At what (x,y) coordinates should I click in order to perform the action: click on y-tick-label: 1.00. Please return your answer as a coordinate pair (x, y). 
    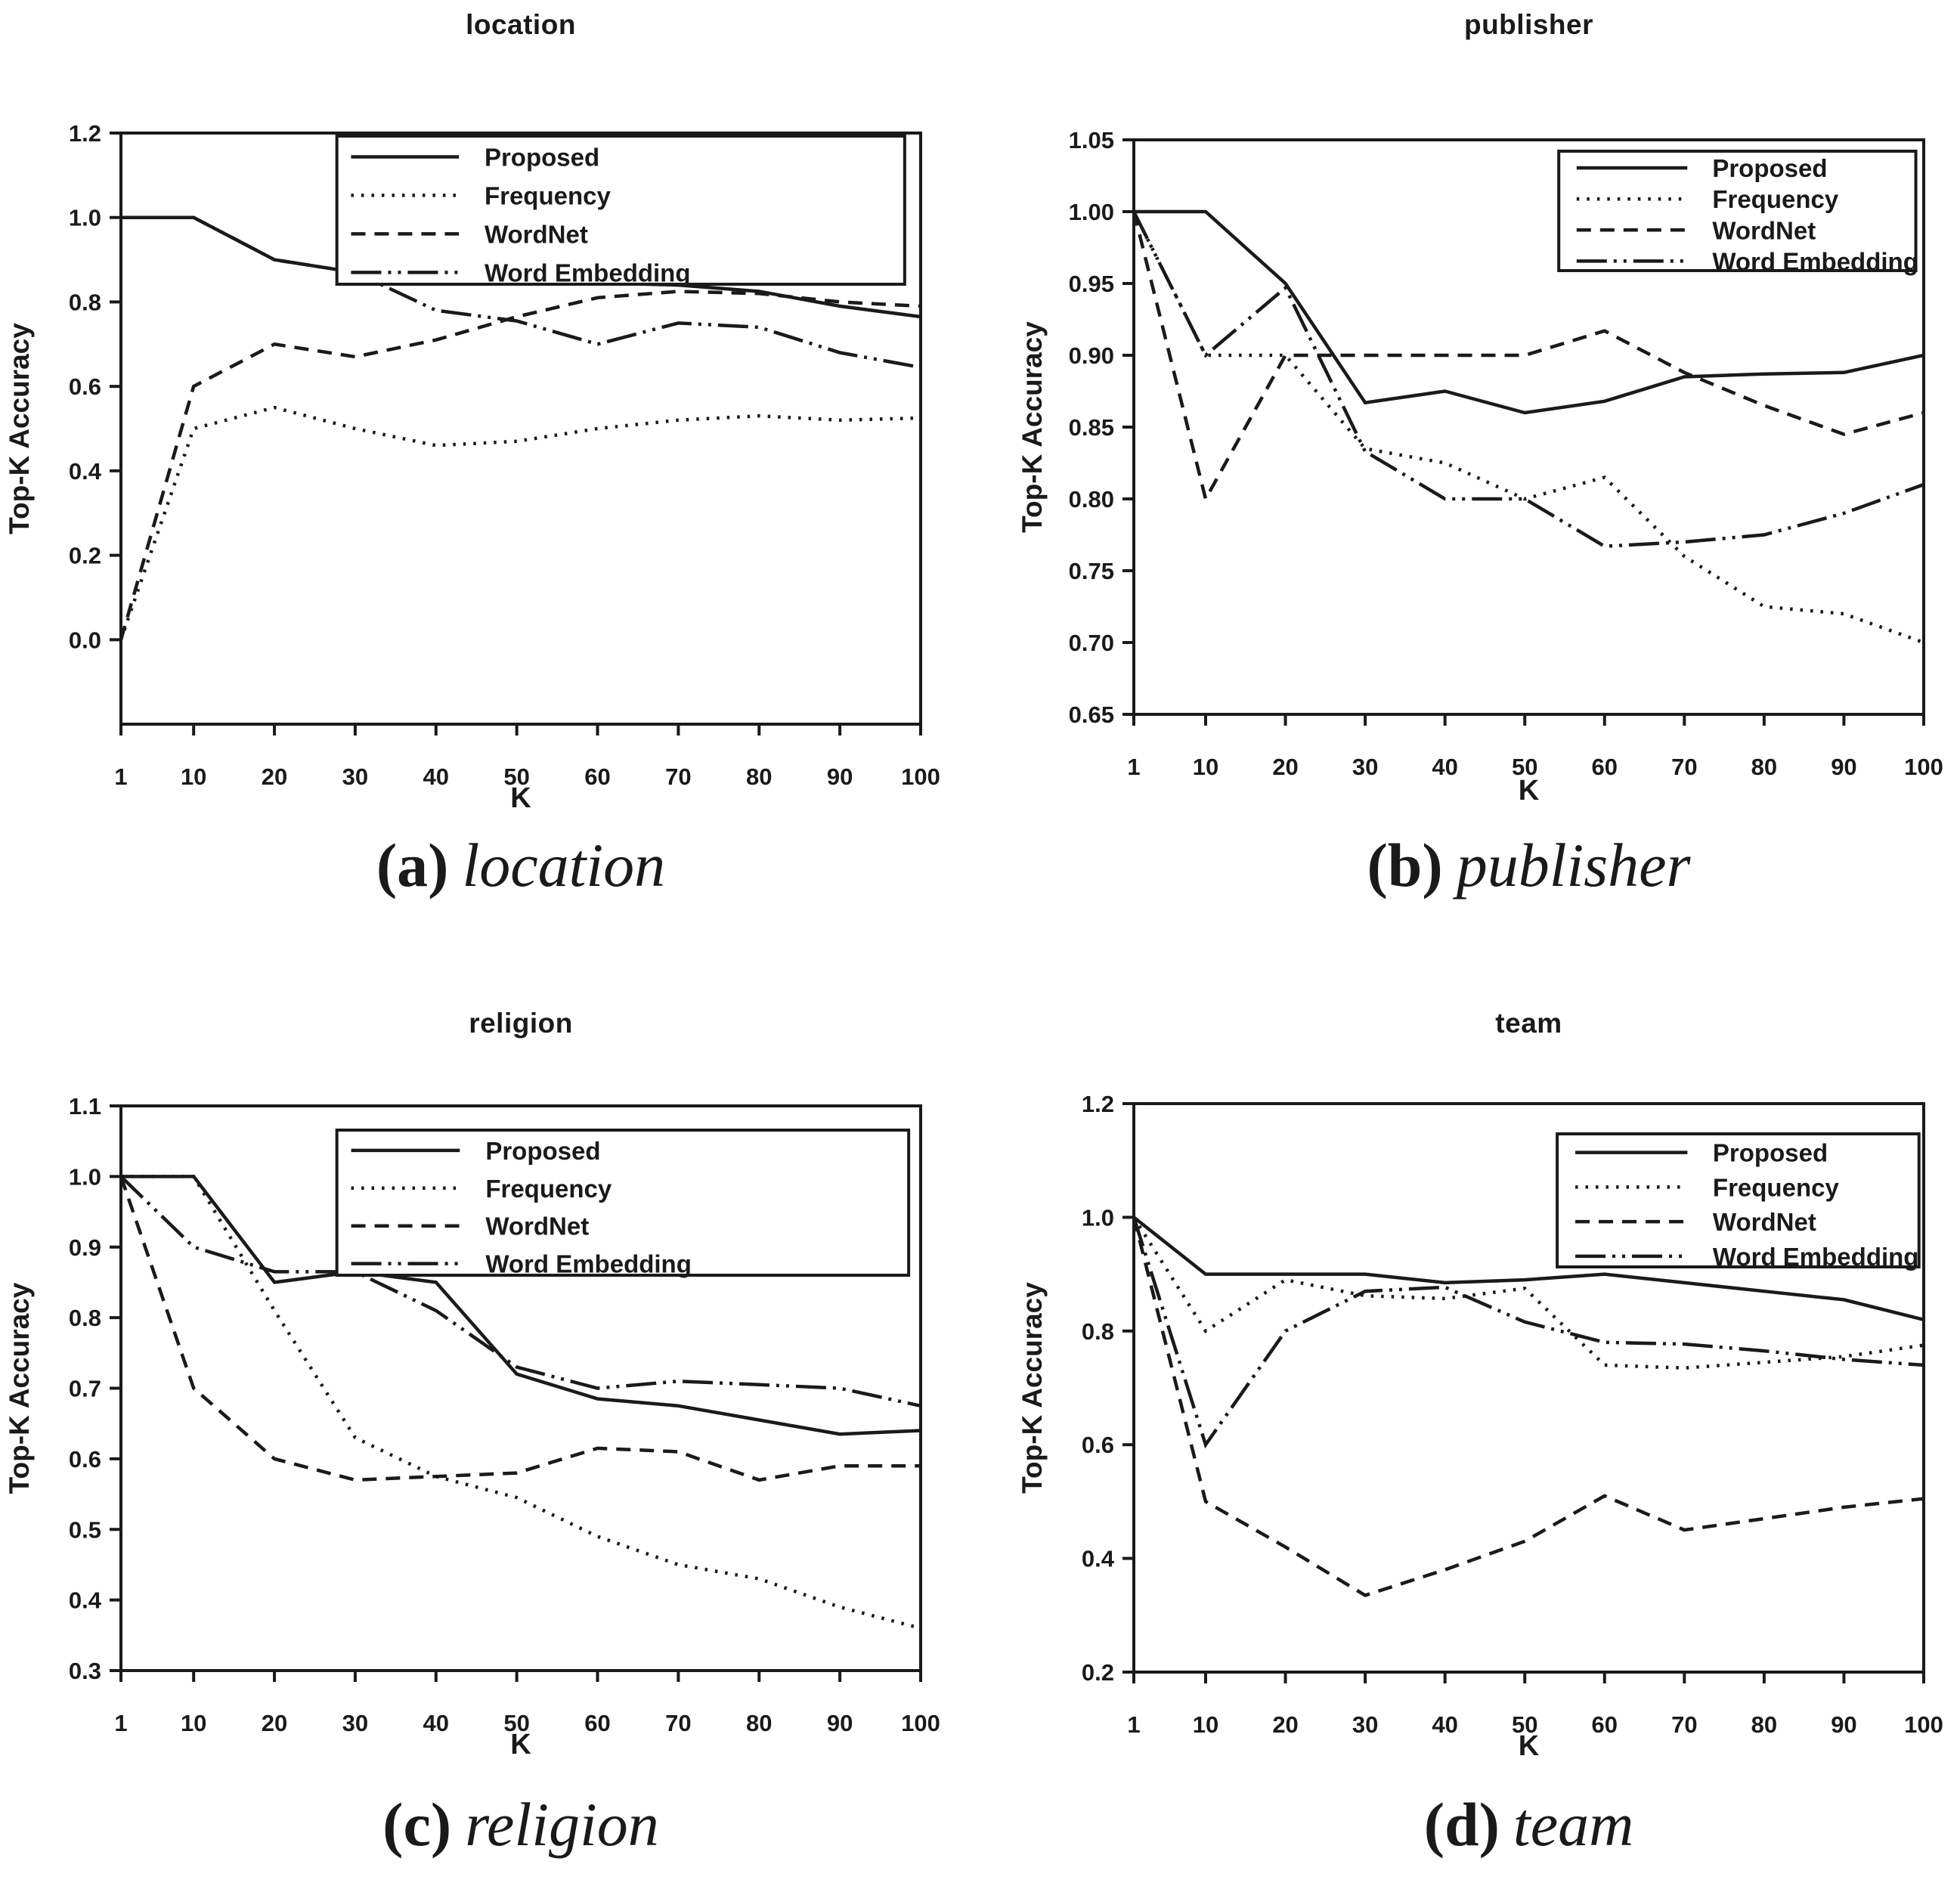
    Looking at the image, I should click on (1091, 212).